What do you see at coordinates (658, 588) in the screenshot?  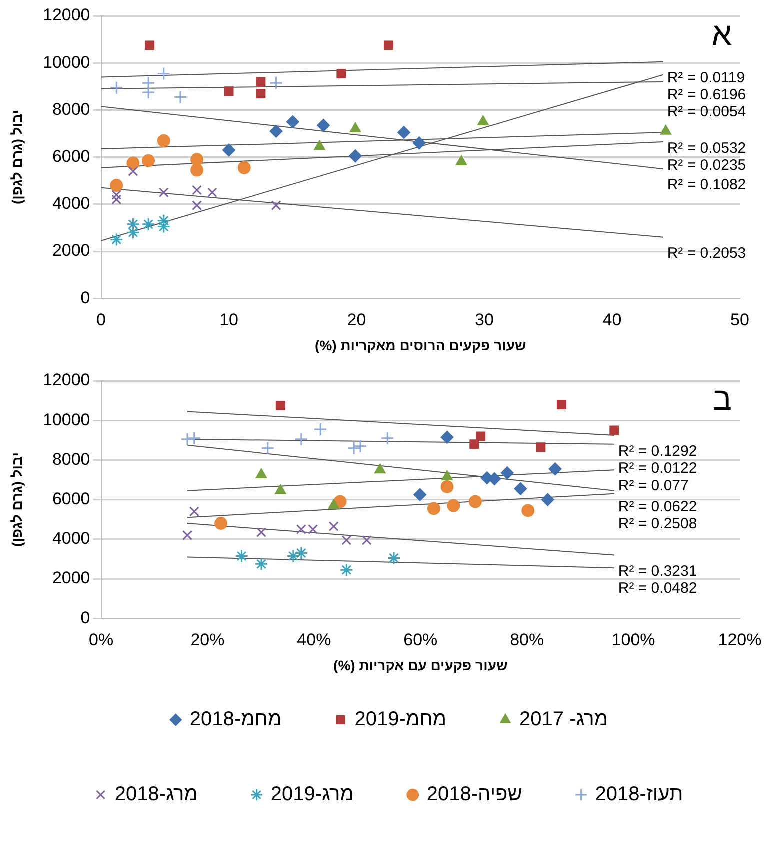 I see `annotation: R² = 0.0482` at bounding box center [658, 588].